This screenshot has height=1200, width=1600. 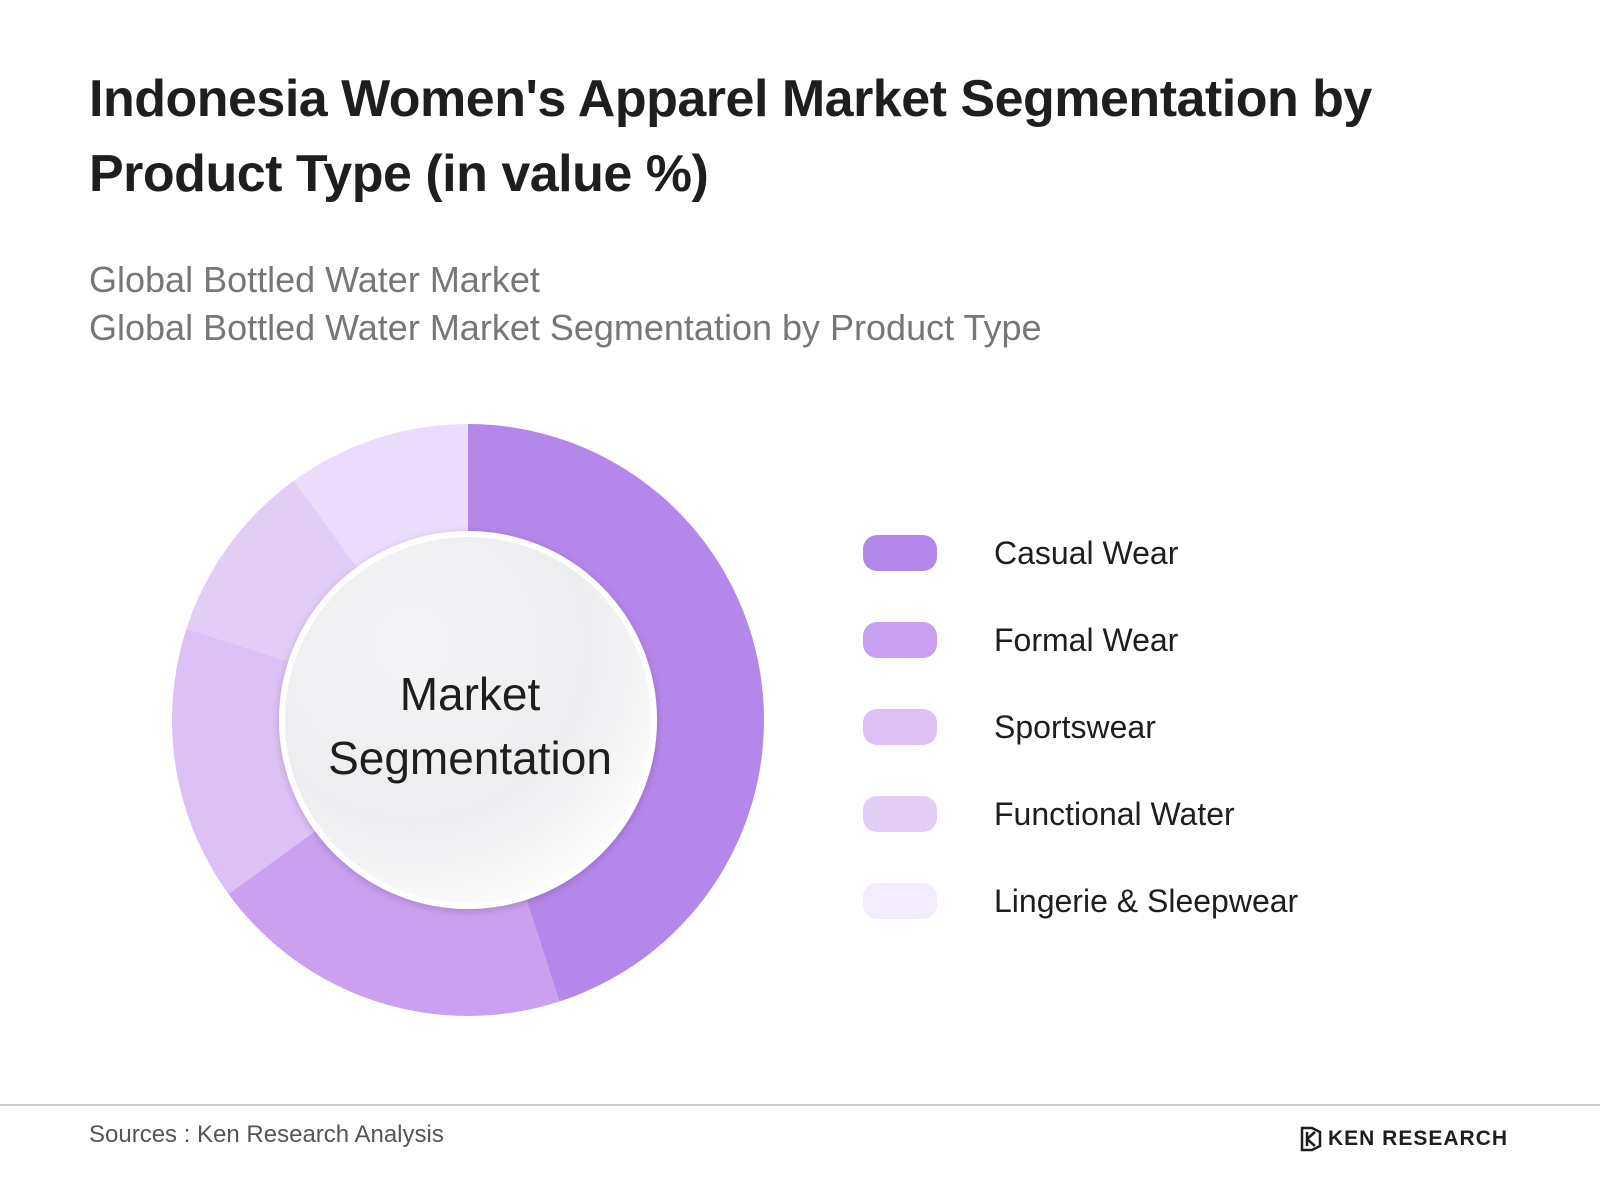 I want to click on ken-research-logo: KEN RESEARCH, so click(x=1404, y=1139).